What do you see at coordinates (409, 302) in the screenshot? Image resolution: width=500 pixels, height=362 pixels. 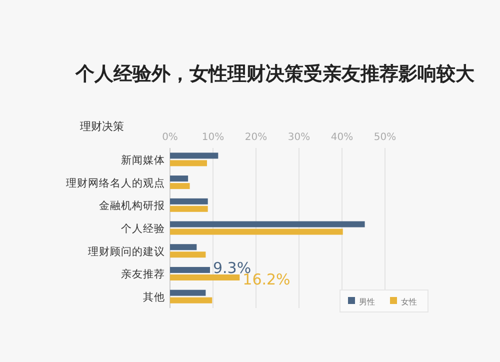 I see `legend-label: 女性` at bounding box center [409, 302].